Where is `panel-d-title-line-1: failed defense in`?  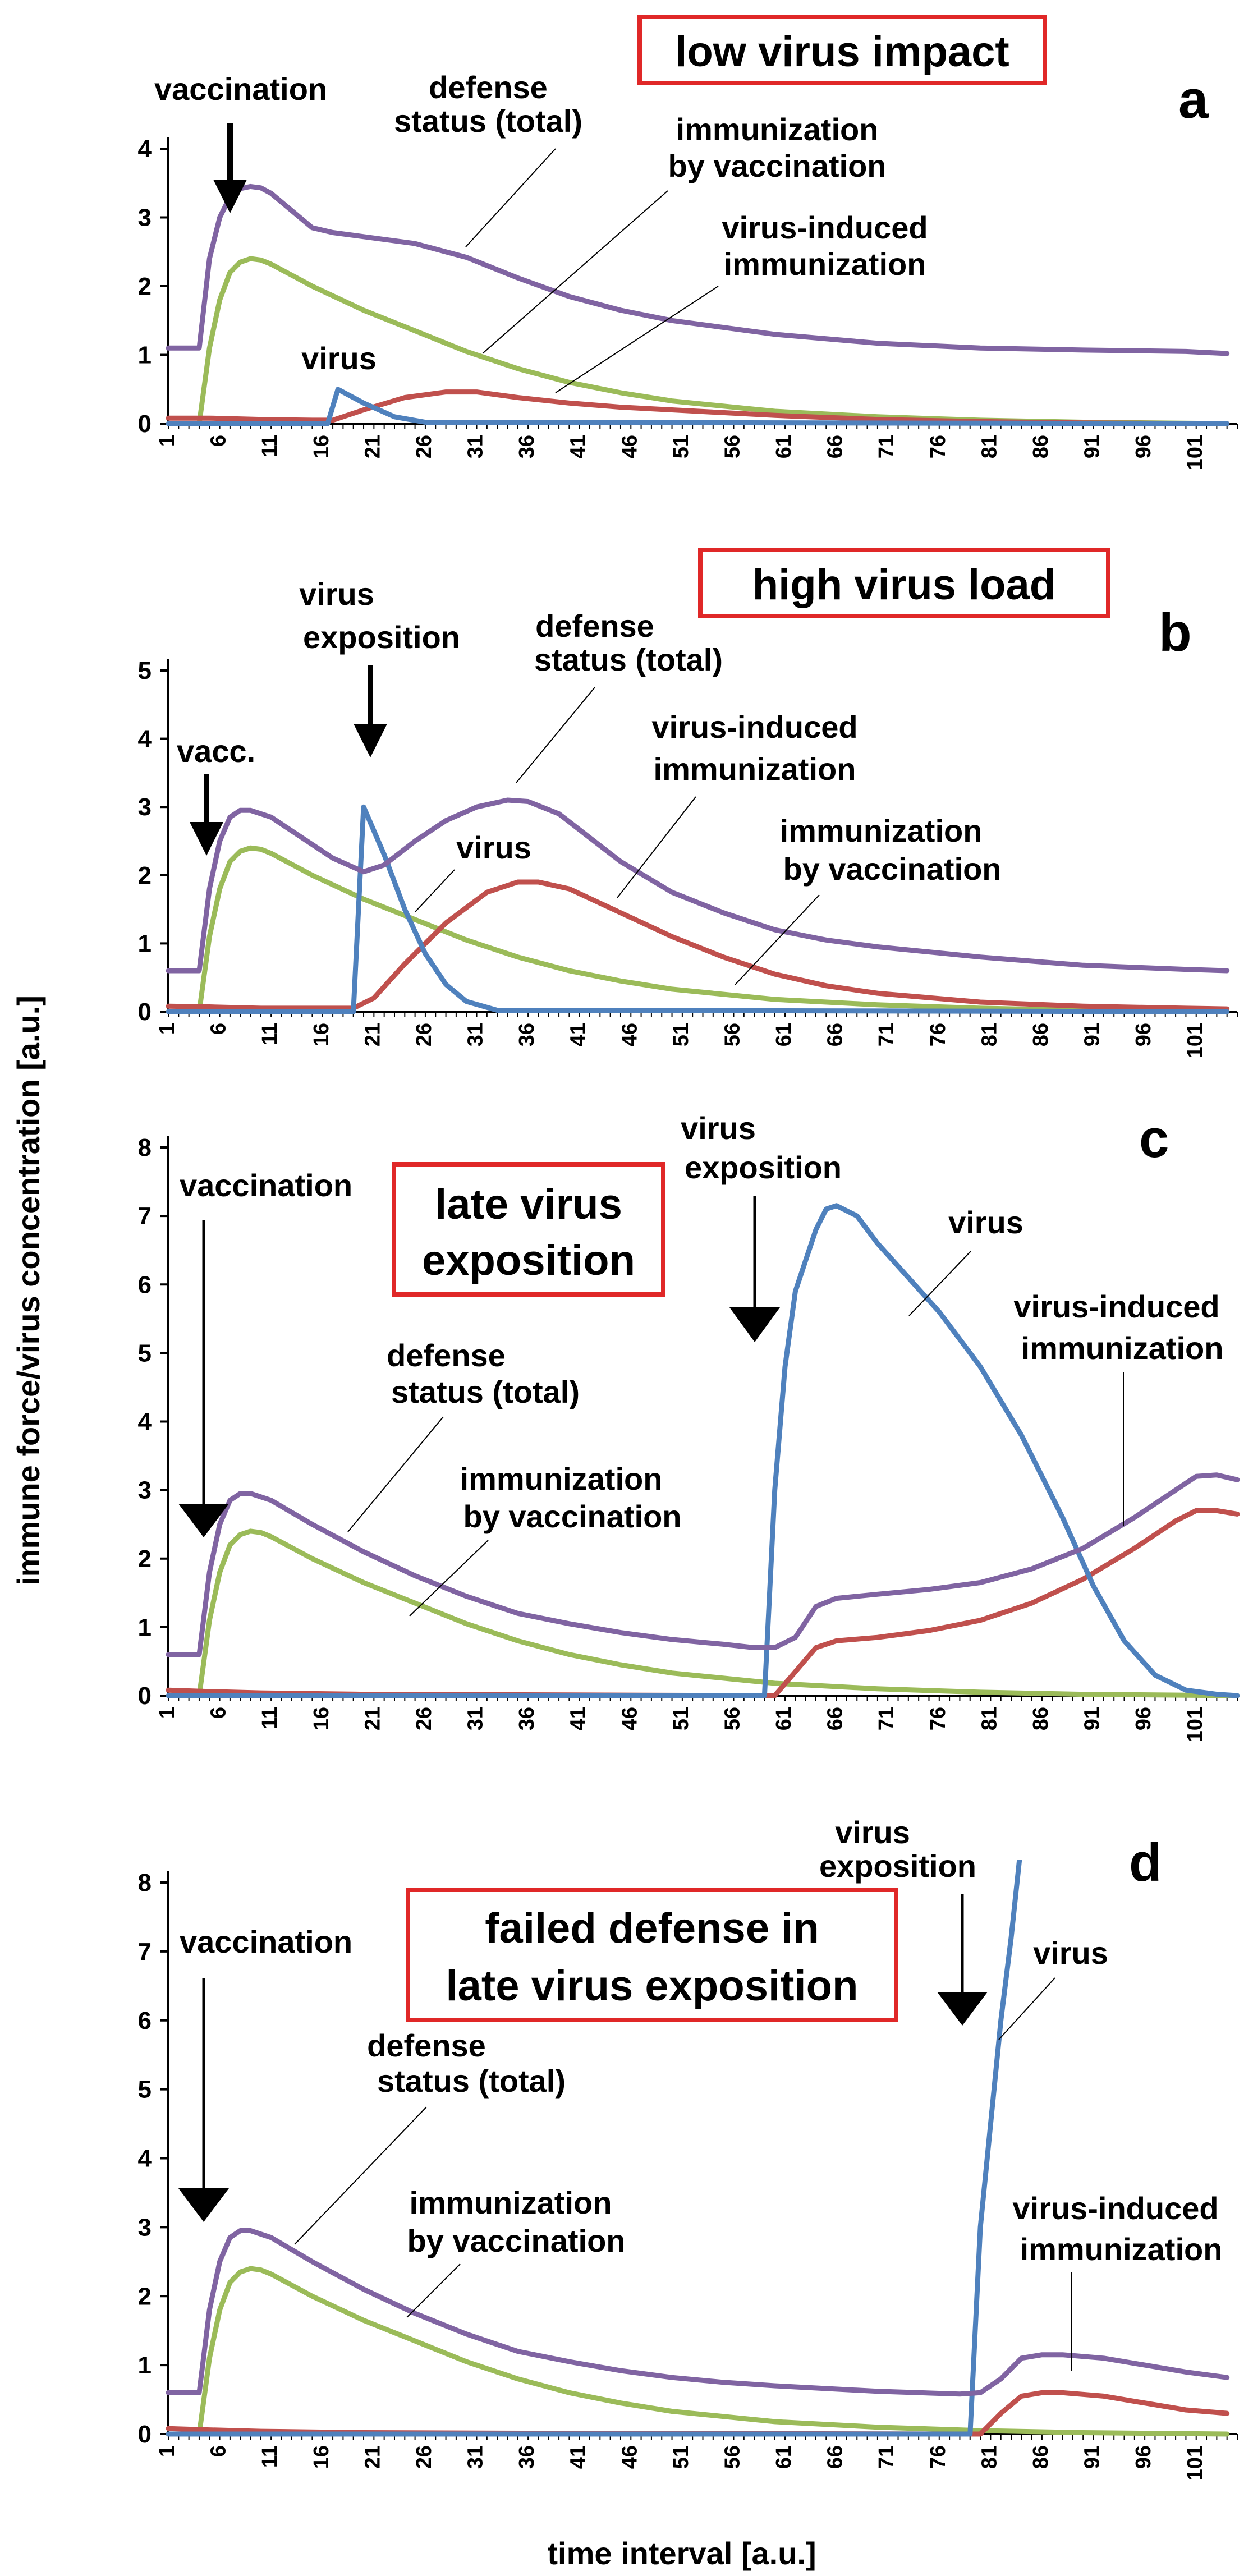
panel-d-title-line-1: failed defense in is located at coordinates (652, 1928).